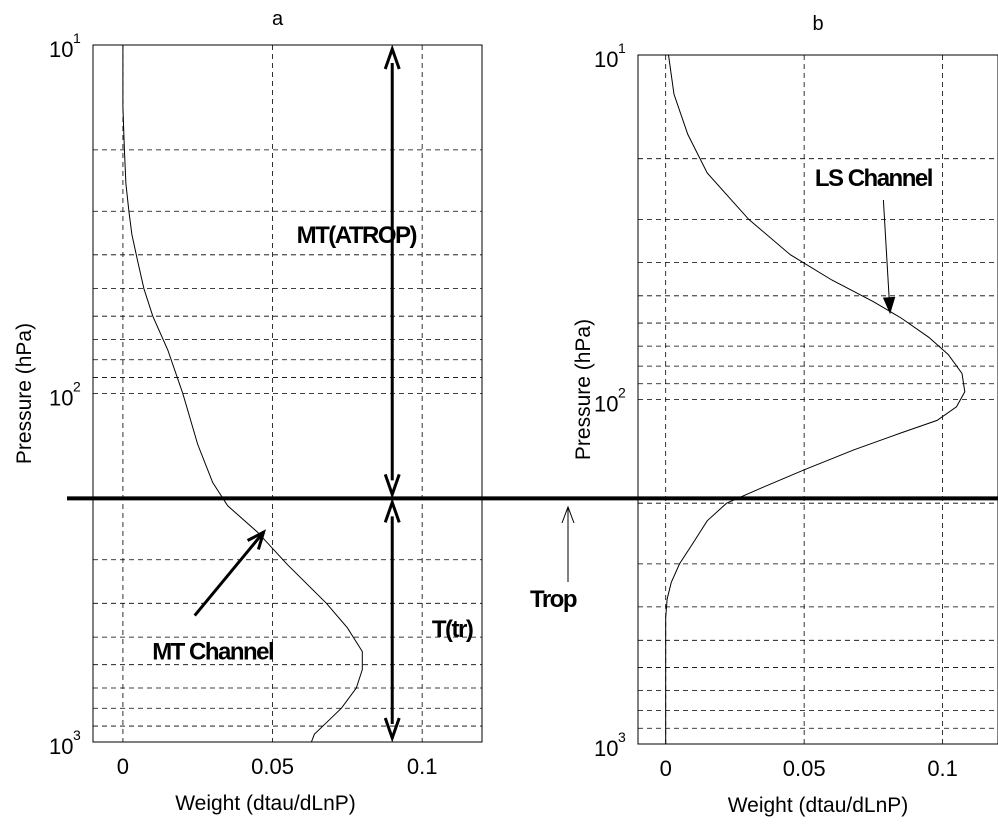 The height and width of the screenshot is (824, 998). What do you see at coordinates (278, 19) in the screenshot?
I see `panel-label: a` at bounding box center [278, 19].